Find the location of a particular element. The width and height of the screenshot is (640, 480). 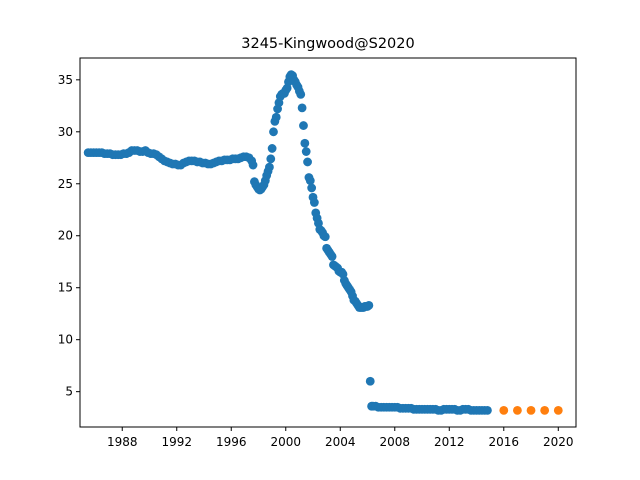

x-tick-label: 2004 is located at coordinates (340, 442).